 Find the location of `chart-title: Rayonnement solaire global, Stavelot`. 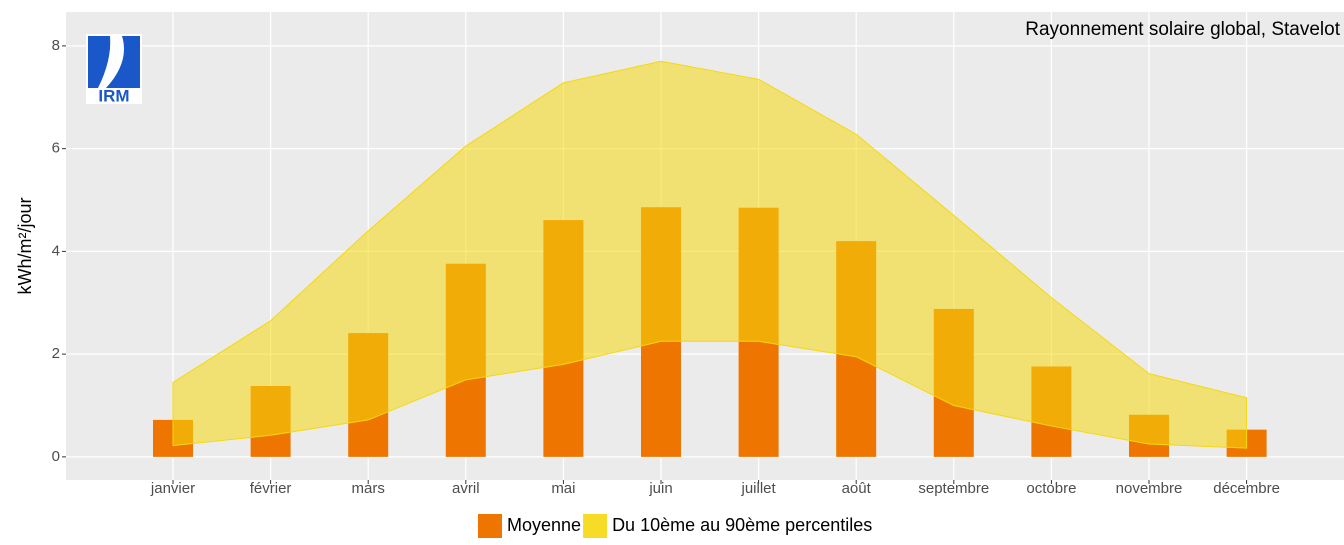

chart-title: Rayonnement solaire global, Stavelot is located at coordinates (1182, 29).